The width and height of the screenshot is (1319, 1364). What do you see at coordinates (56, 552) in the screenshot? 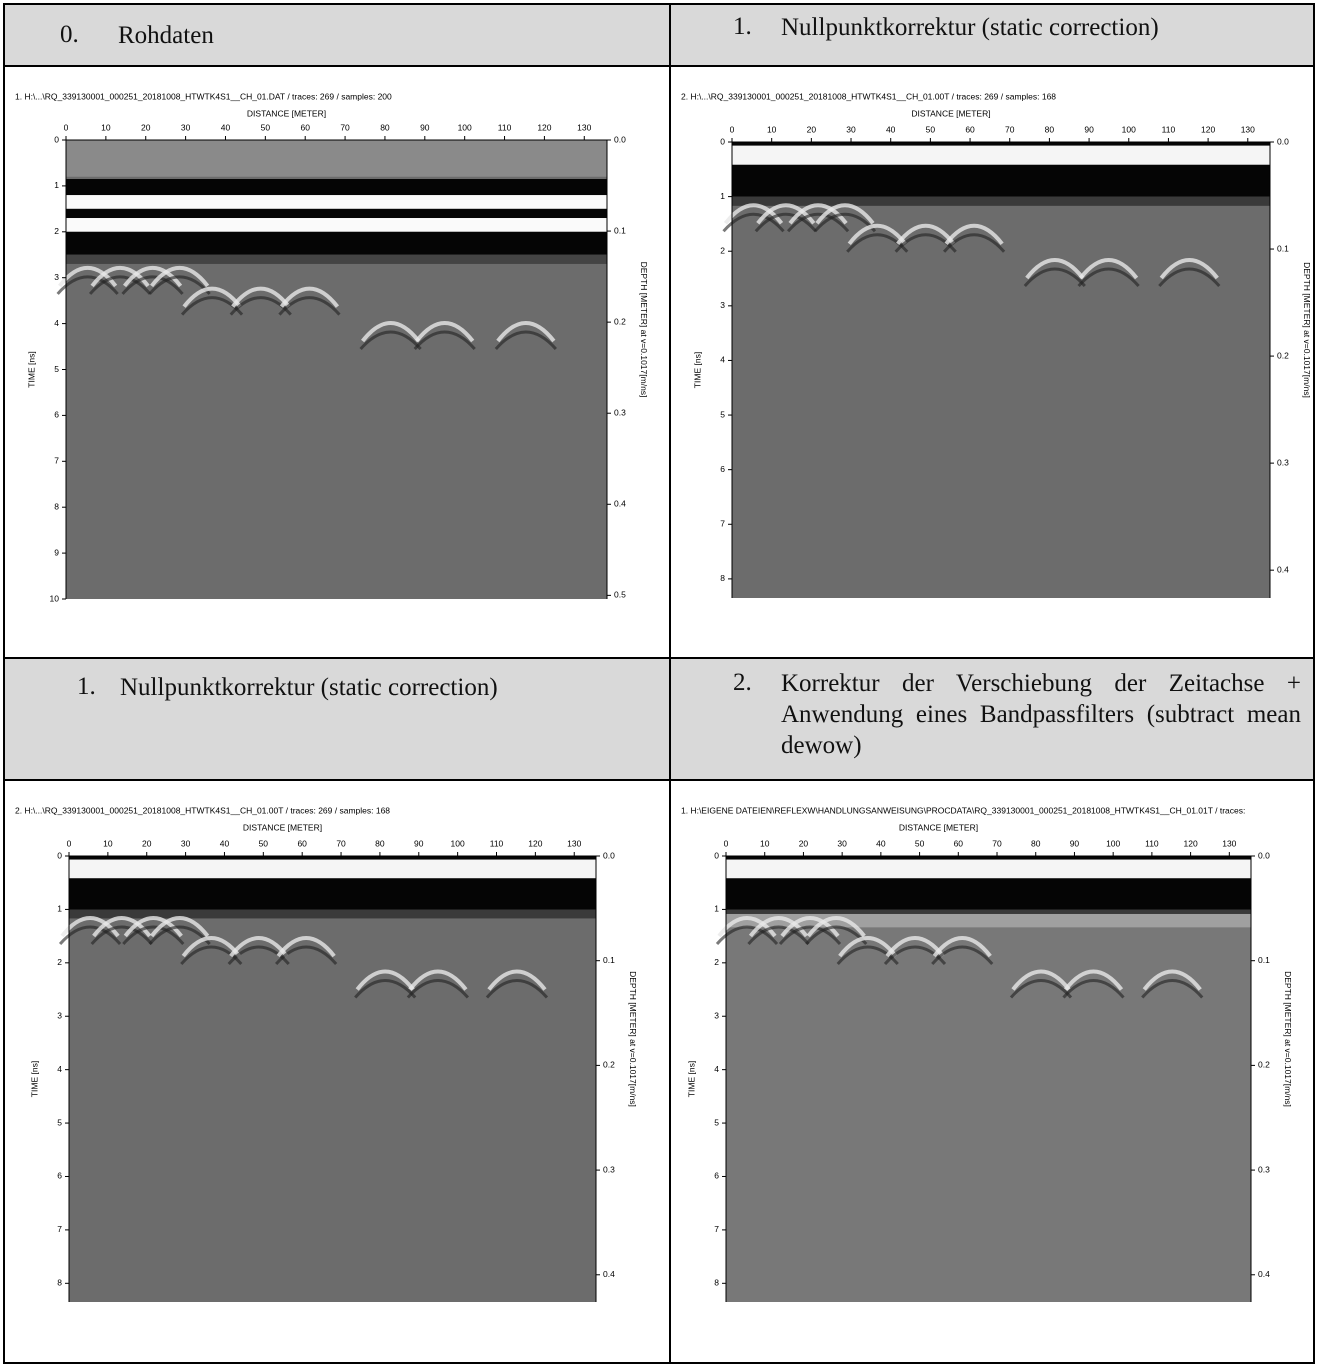
I see `y-tick-label: 9` at bounding box center [56, 552].